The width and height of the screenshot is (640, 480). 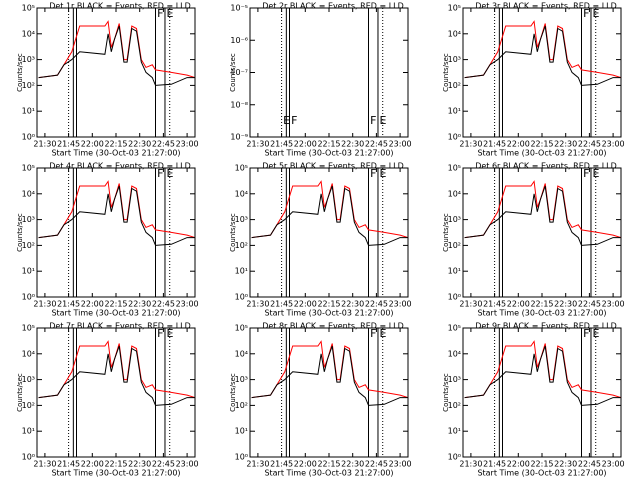 What do you see at coordinates (239, 137) in the screenshot?
I see `y-tick-label: 10⁻⁹` at bounding box center [239, 137].